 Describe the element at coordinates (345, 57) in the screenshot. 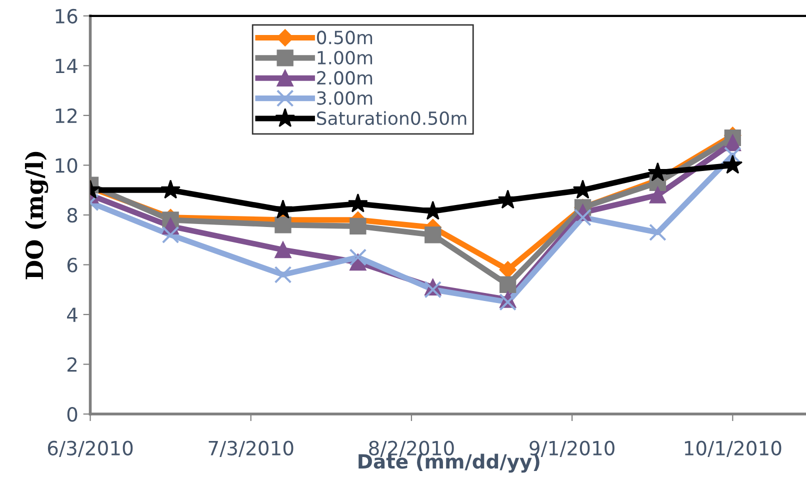

I see `legend-label: 1.00m` at that location.